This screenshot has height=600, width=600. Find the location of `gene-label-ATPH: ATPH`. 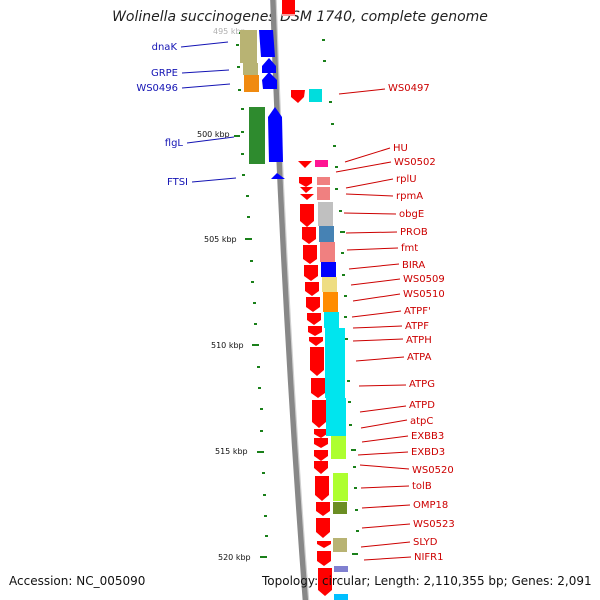

gene-label-ATPH: ATPH is located at coordinates (419, 340).